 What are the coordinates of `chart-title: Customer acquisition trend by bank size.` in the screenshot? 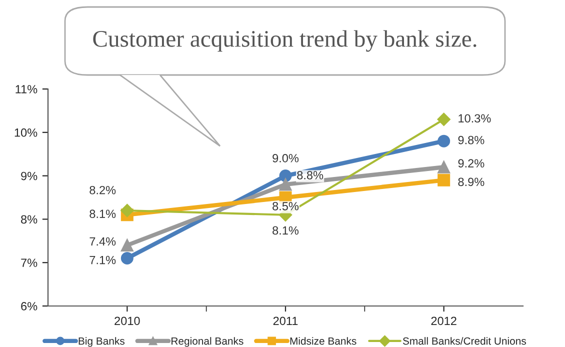 It's located at (284, 41).